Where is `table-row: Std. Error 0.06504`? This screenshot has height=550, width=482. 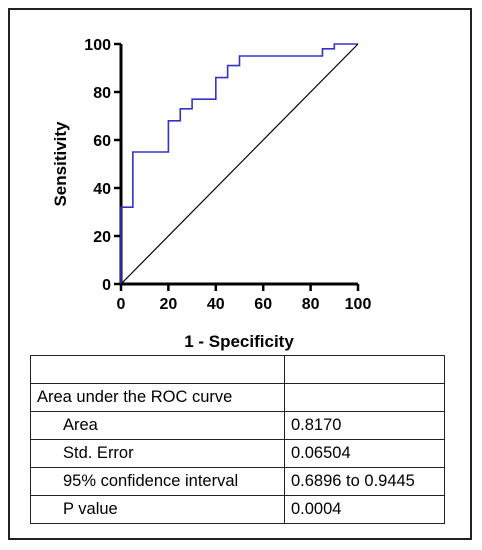
table-row: Std. Error 0.06504 is located at coordinates (237, 453).